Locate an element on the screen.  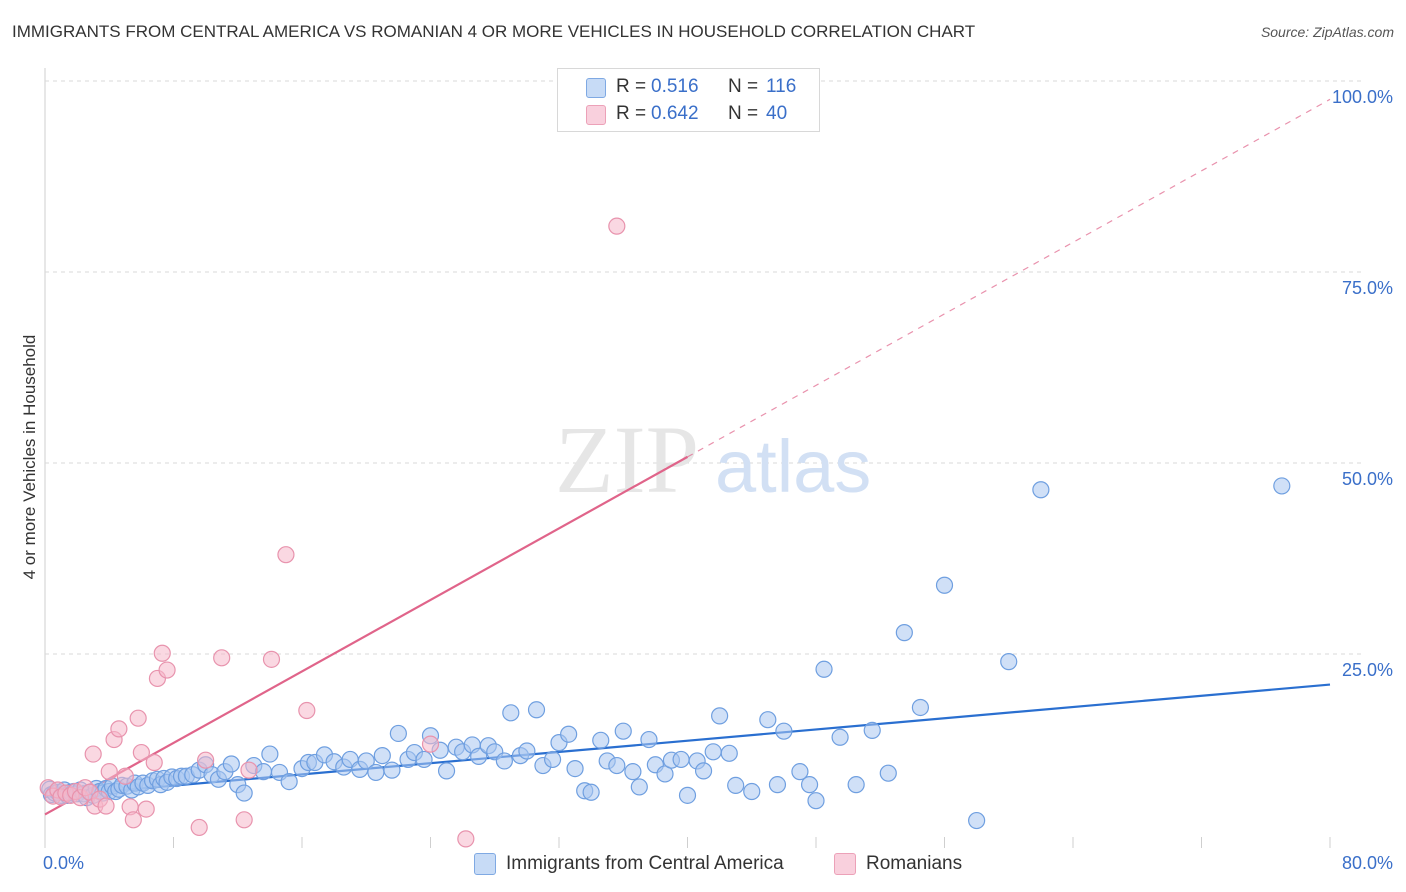
legend-r-value: 0.642 is located at coordinates (675, 113).